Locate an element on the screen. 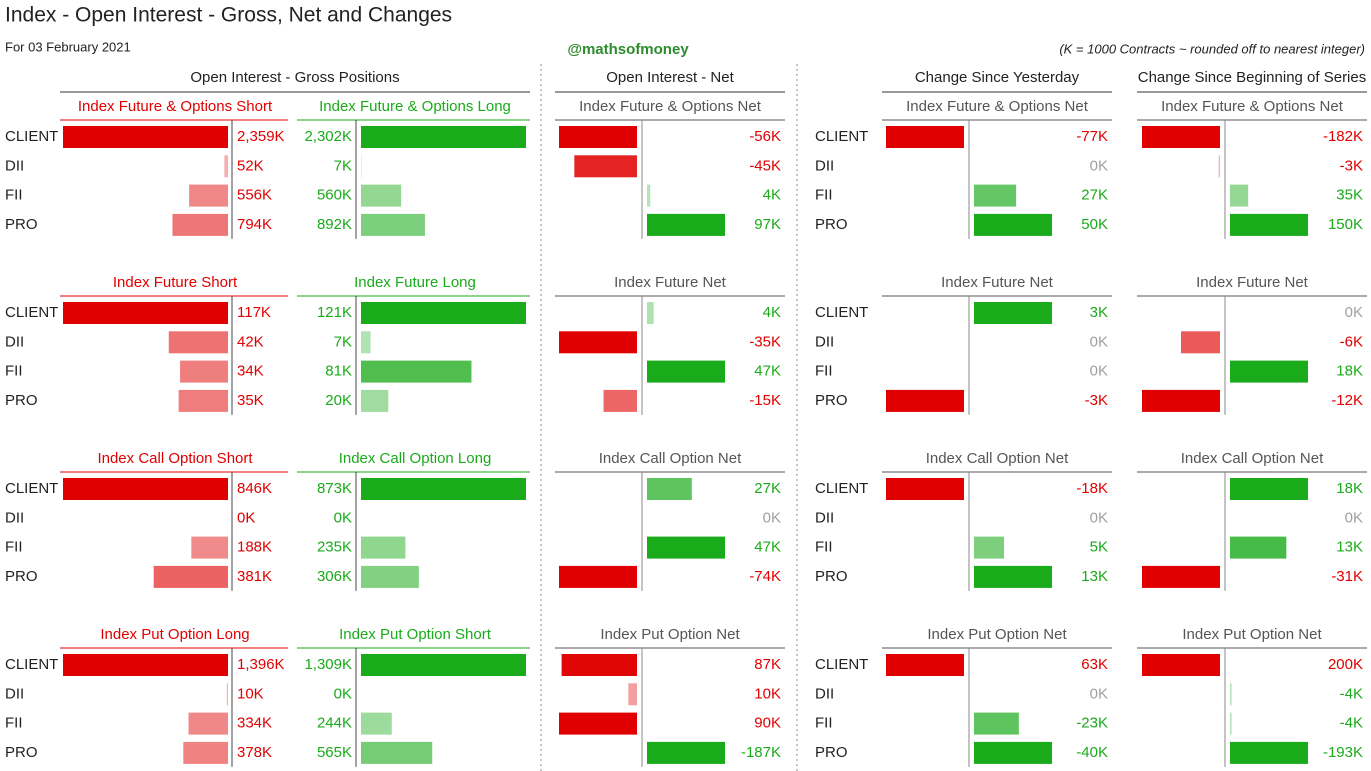 The height and width of the screenshot is (771, 1371). value-label: -77K is located at coordinates (1092, 136).